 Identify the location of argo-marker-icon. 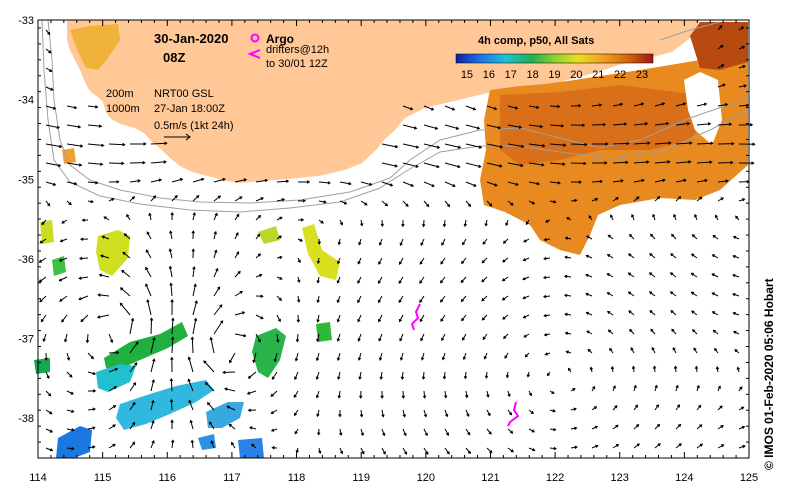
(255, 38).